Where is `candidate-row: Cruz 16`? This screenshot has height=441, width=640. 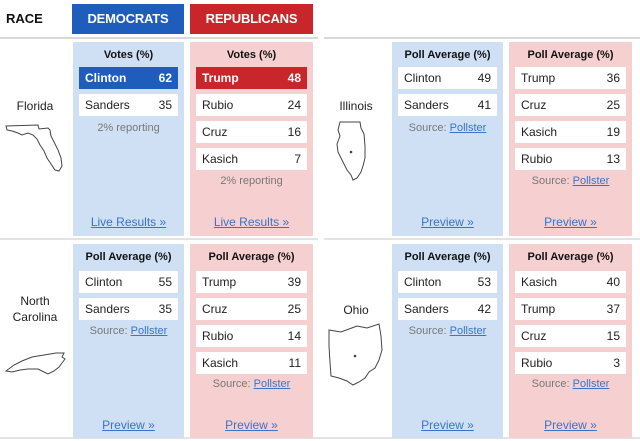 candidate-row: Cruz 16 is located at coordinates (251, 132).